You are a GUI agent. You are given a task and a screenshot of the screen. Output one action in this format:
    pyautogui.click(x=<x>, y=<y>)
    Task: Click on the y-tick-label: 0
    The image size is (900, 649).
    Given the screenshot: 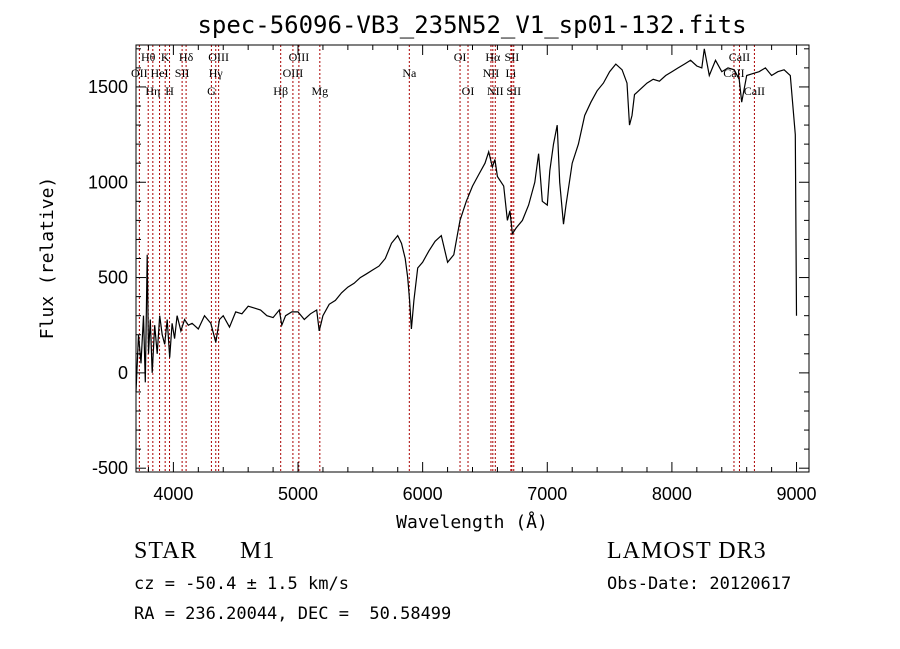 What is the action you would take?
    pyautogui.click(x=123, y=373)
    